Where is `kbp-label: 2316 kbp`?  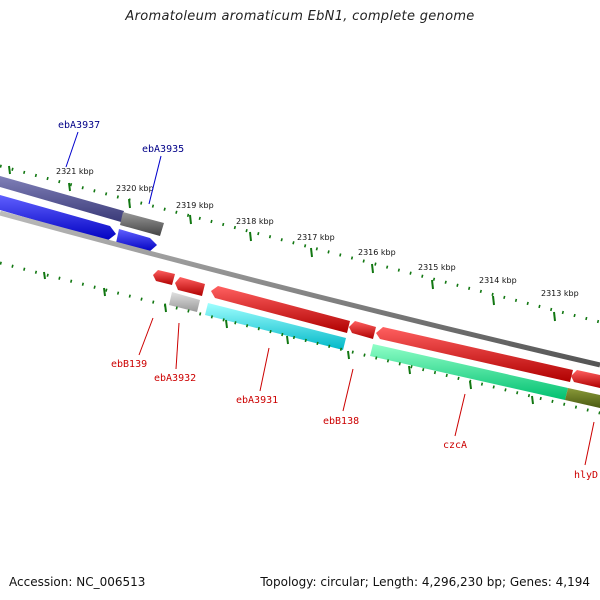
kbp-label: 2316 kbp is located at coordinates (377, 252).